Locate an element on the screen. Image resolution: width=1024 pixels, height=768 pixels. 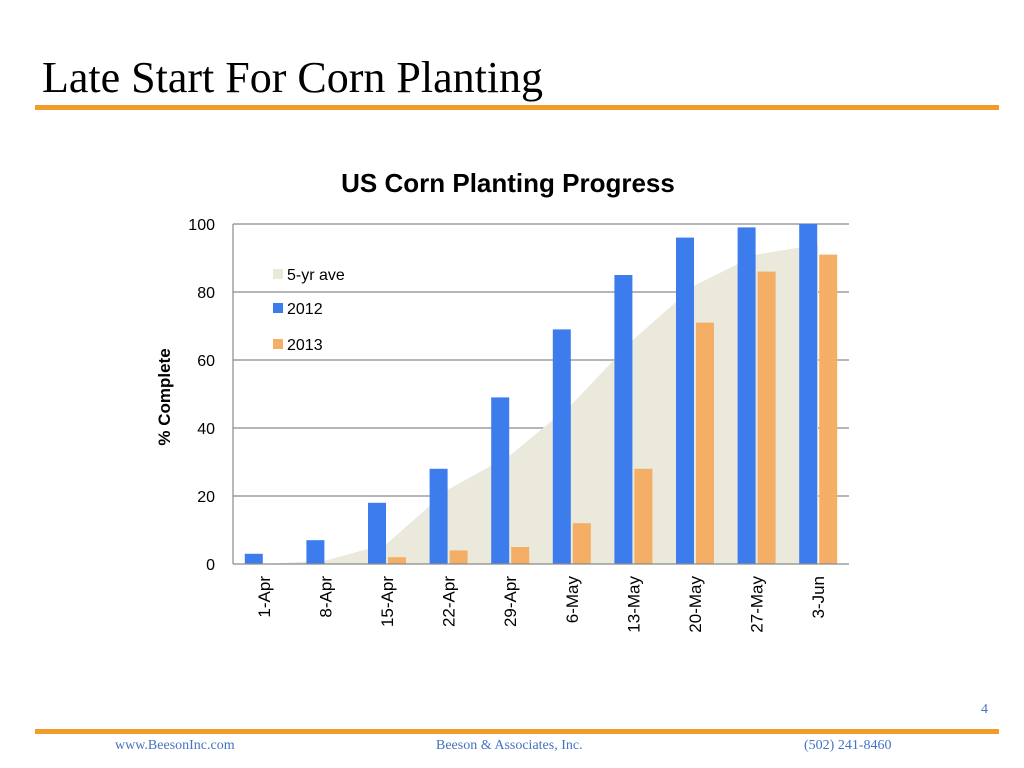
bar-2012-8-Apr is located at coordinates (315, 552).